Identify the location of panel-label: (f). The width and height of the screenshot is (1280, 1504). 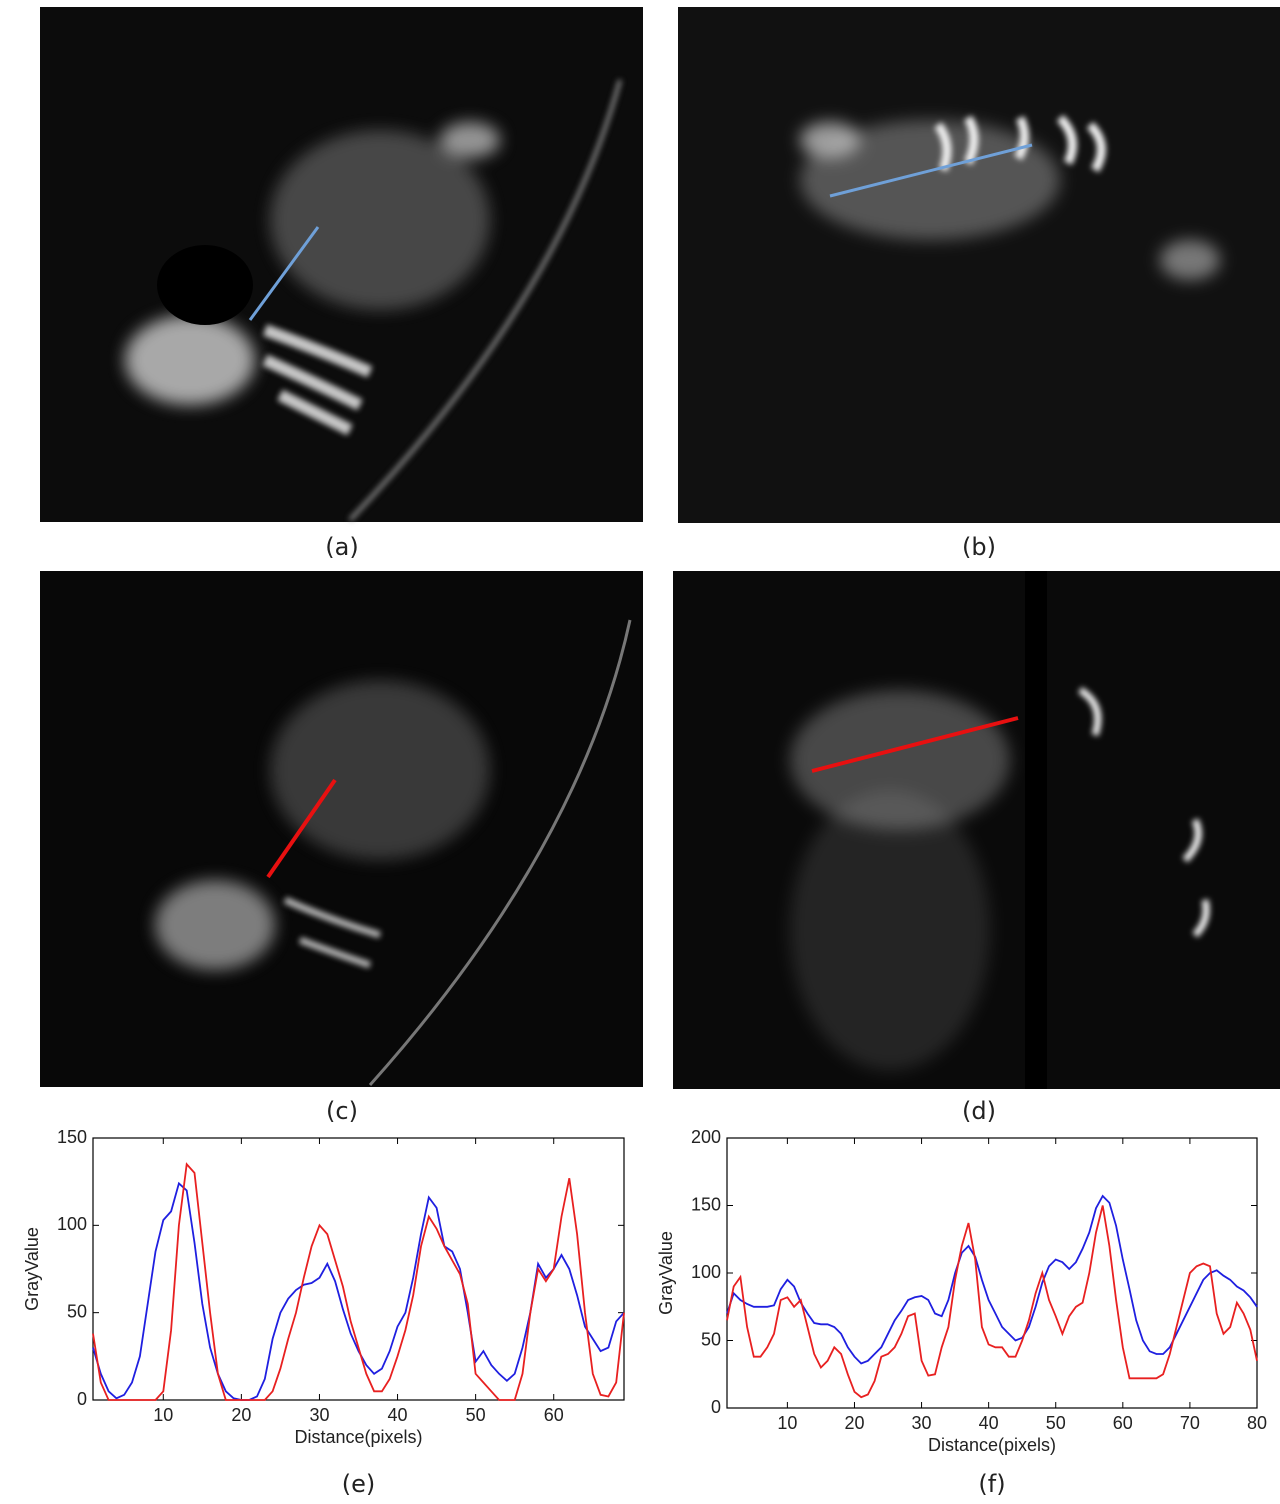
(991, 1484).